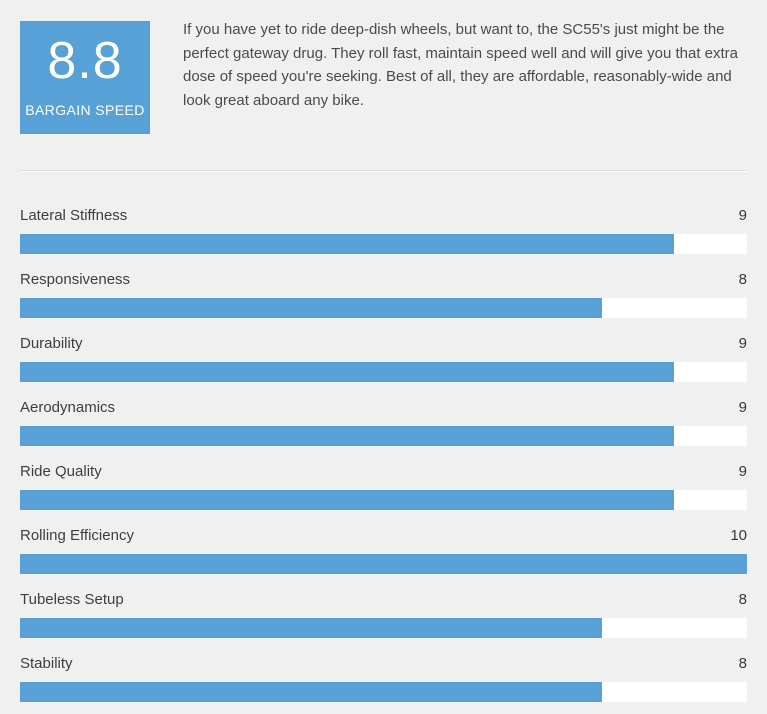  Describe the element at coordinates (383, 216) in the screenshot. I see `rating-head: Lateral Stiffness 9` at that location.